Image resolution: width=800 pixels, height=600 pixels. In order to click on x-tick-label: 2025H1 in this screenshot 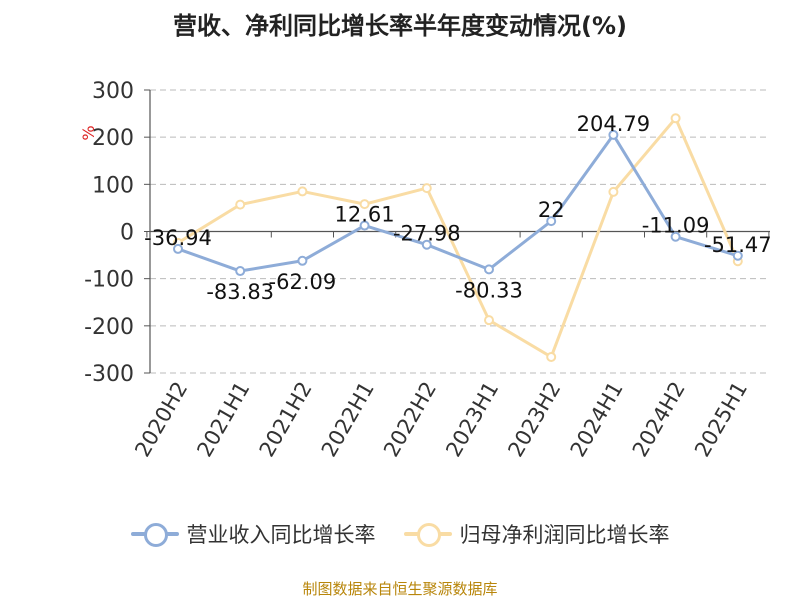, I will do `click(721, 420)`.